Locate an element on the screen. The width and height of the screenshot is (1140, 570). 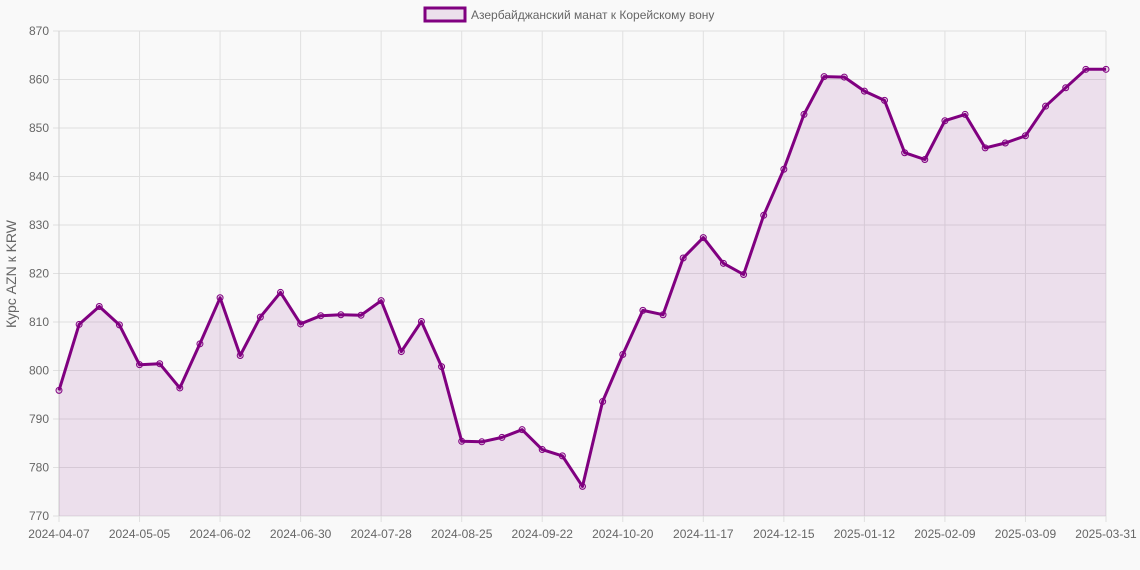
x-tick-label: 2025-03-09 is located at coordinates (1026, 534).